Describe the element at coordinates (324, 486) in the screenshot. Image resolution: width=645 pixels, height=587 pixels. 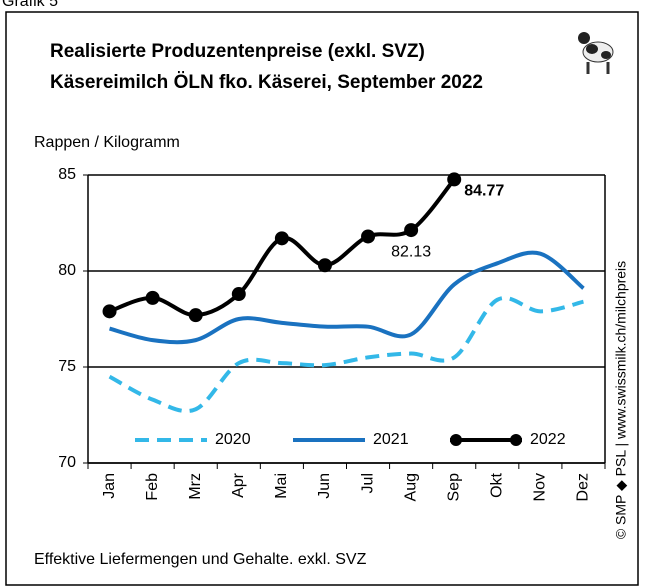
I see `x-tick-label: Jun` at that location.